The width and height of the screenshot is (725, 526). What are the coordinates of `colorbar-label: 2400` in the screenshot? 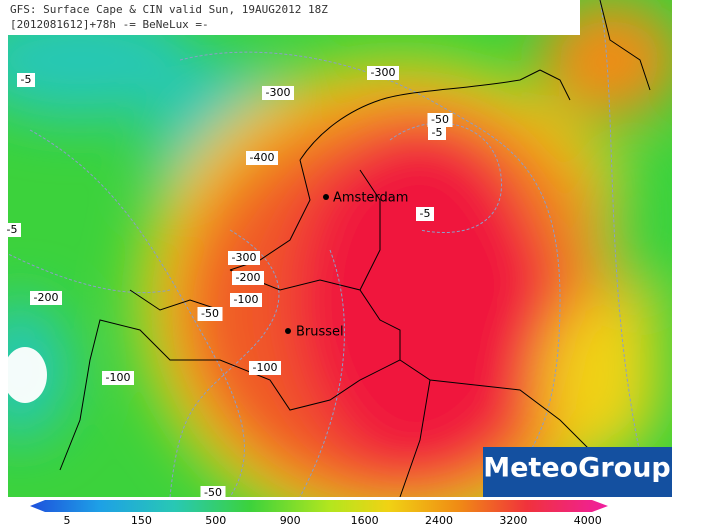 It's located at (439, 520).